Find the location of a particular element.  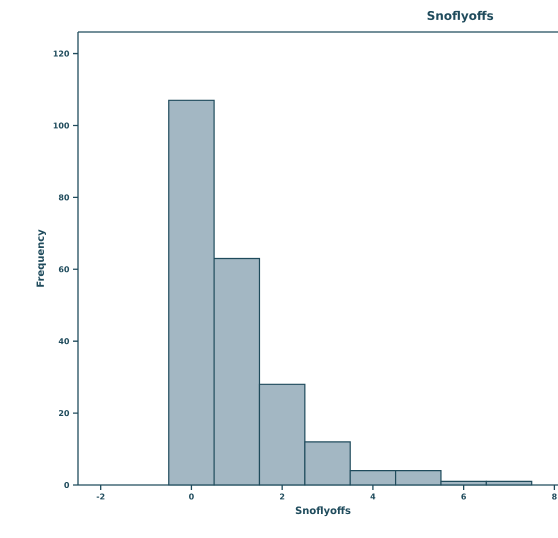

y-axis-title: Frequency is located at coordinates (41, 258).